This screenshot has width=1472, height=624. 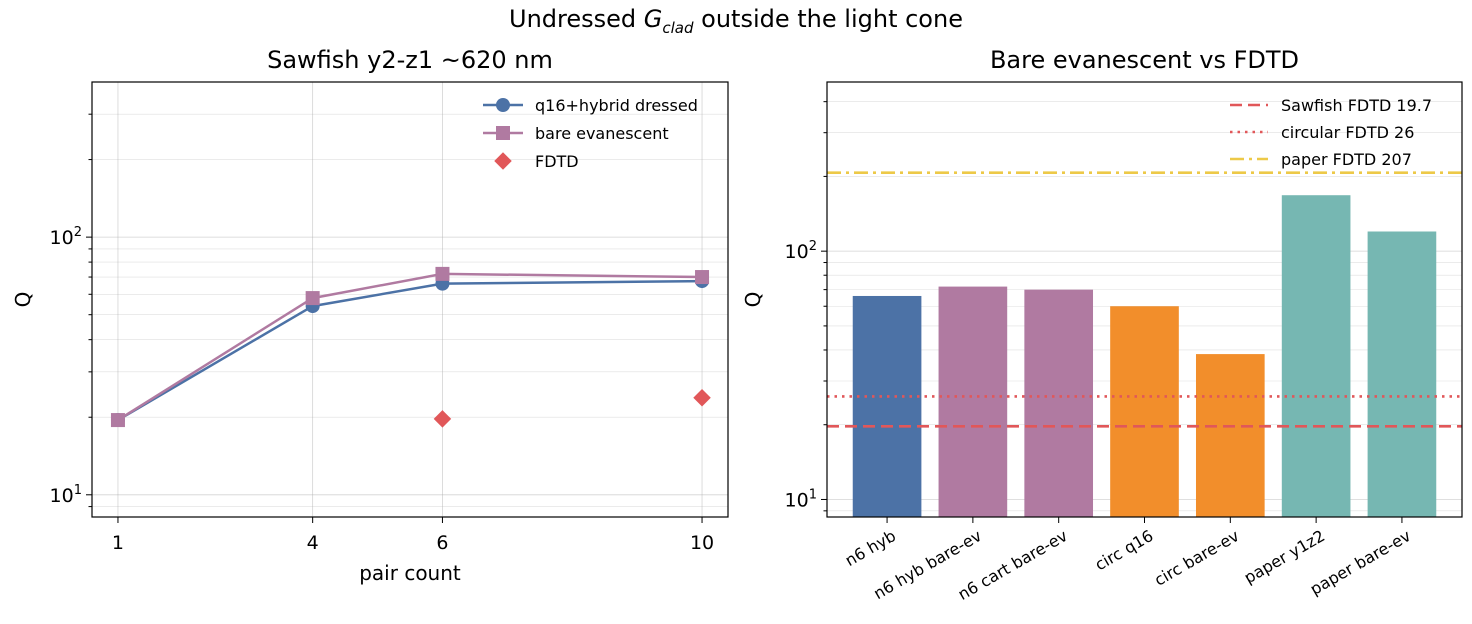 I want to click on left-chart-title: Sawfish y2-z1 ~620 nm, so click(x=410, y=60).